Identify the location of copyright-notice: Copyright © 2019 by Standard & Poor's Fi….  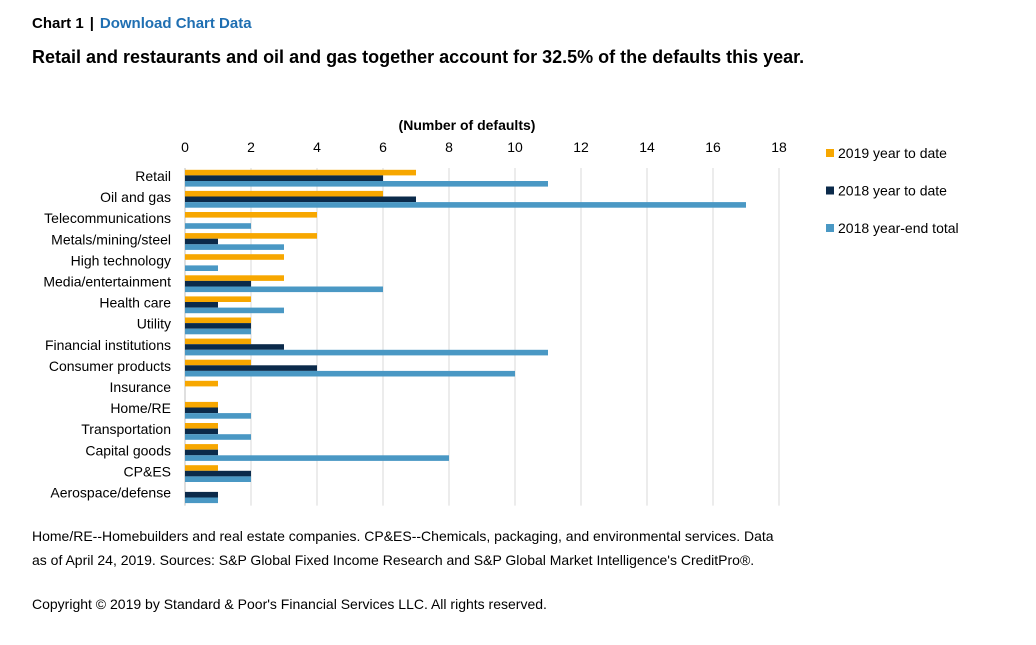
(289, 604).